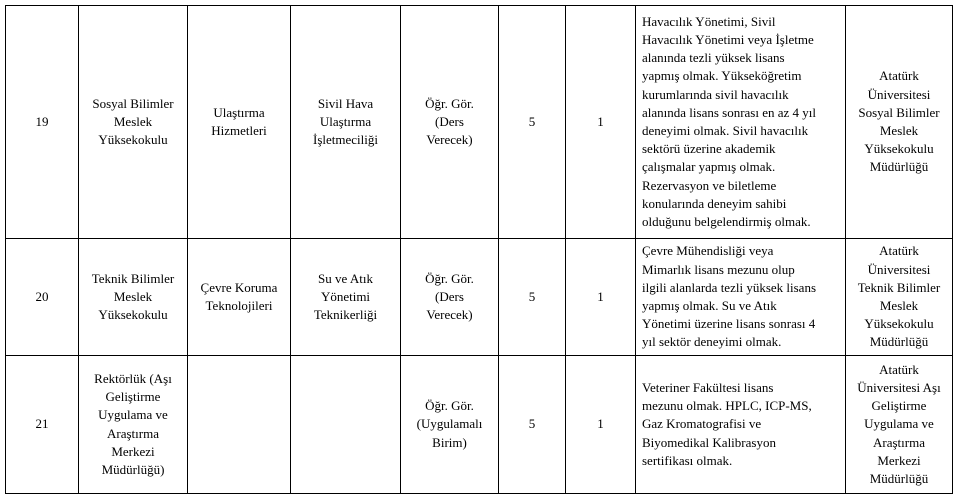  I want to click on unit-cell: Sosyal Bilimler Meslek Yüksekokulu, so click(133, 122).